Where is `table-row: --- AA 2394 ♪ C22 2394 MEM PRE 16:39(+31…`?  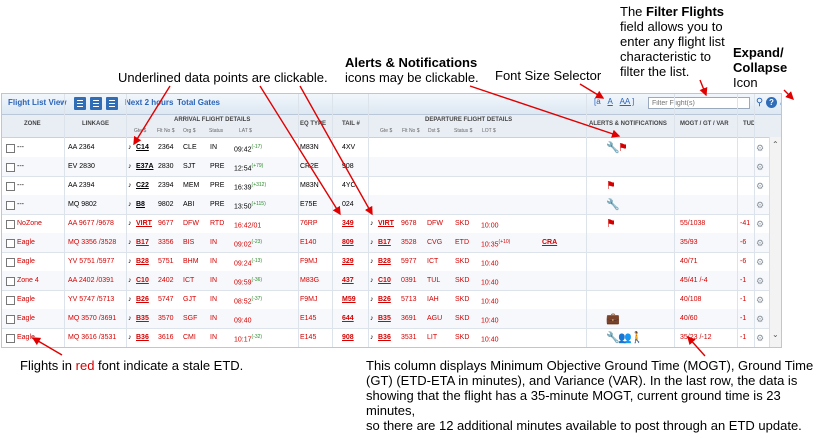
table-row: --- AA 2394 ♪ C22 2394 MEM PRE 16:39(+31… is located at coordinates (391, 186).